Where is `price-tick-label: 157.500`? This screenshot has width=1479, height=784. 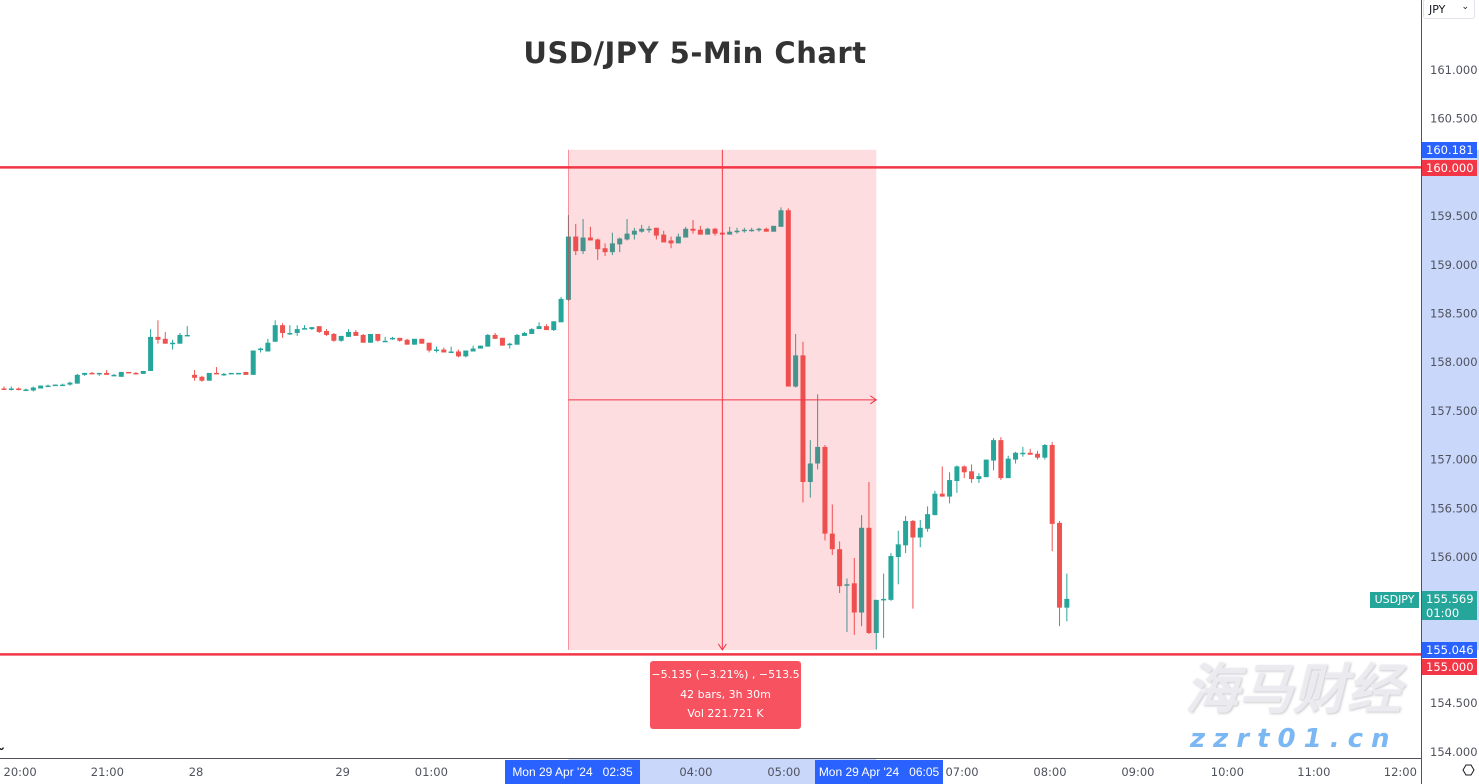 price-tick-label: 157.500 is located at coordinates (1454, 411).